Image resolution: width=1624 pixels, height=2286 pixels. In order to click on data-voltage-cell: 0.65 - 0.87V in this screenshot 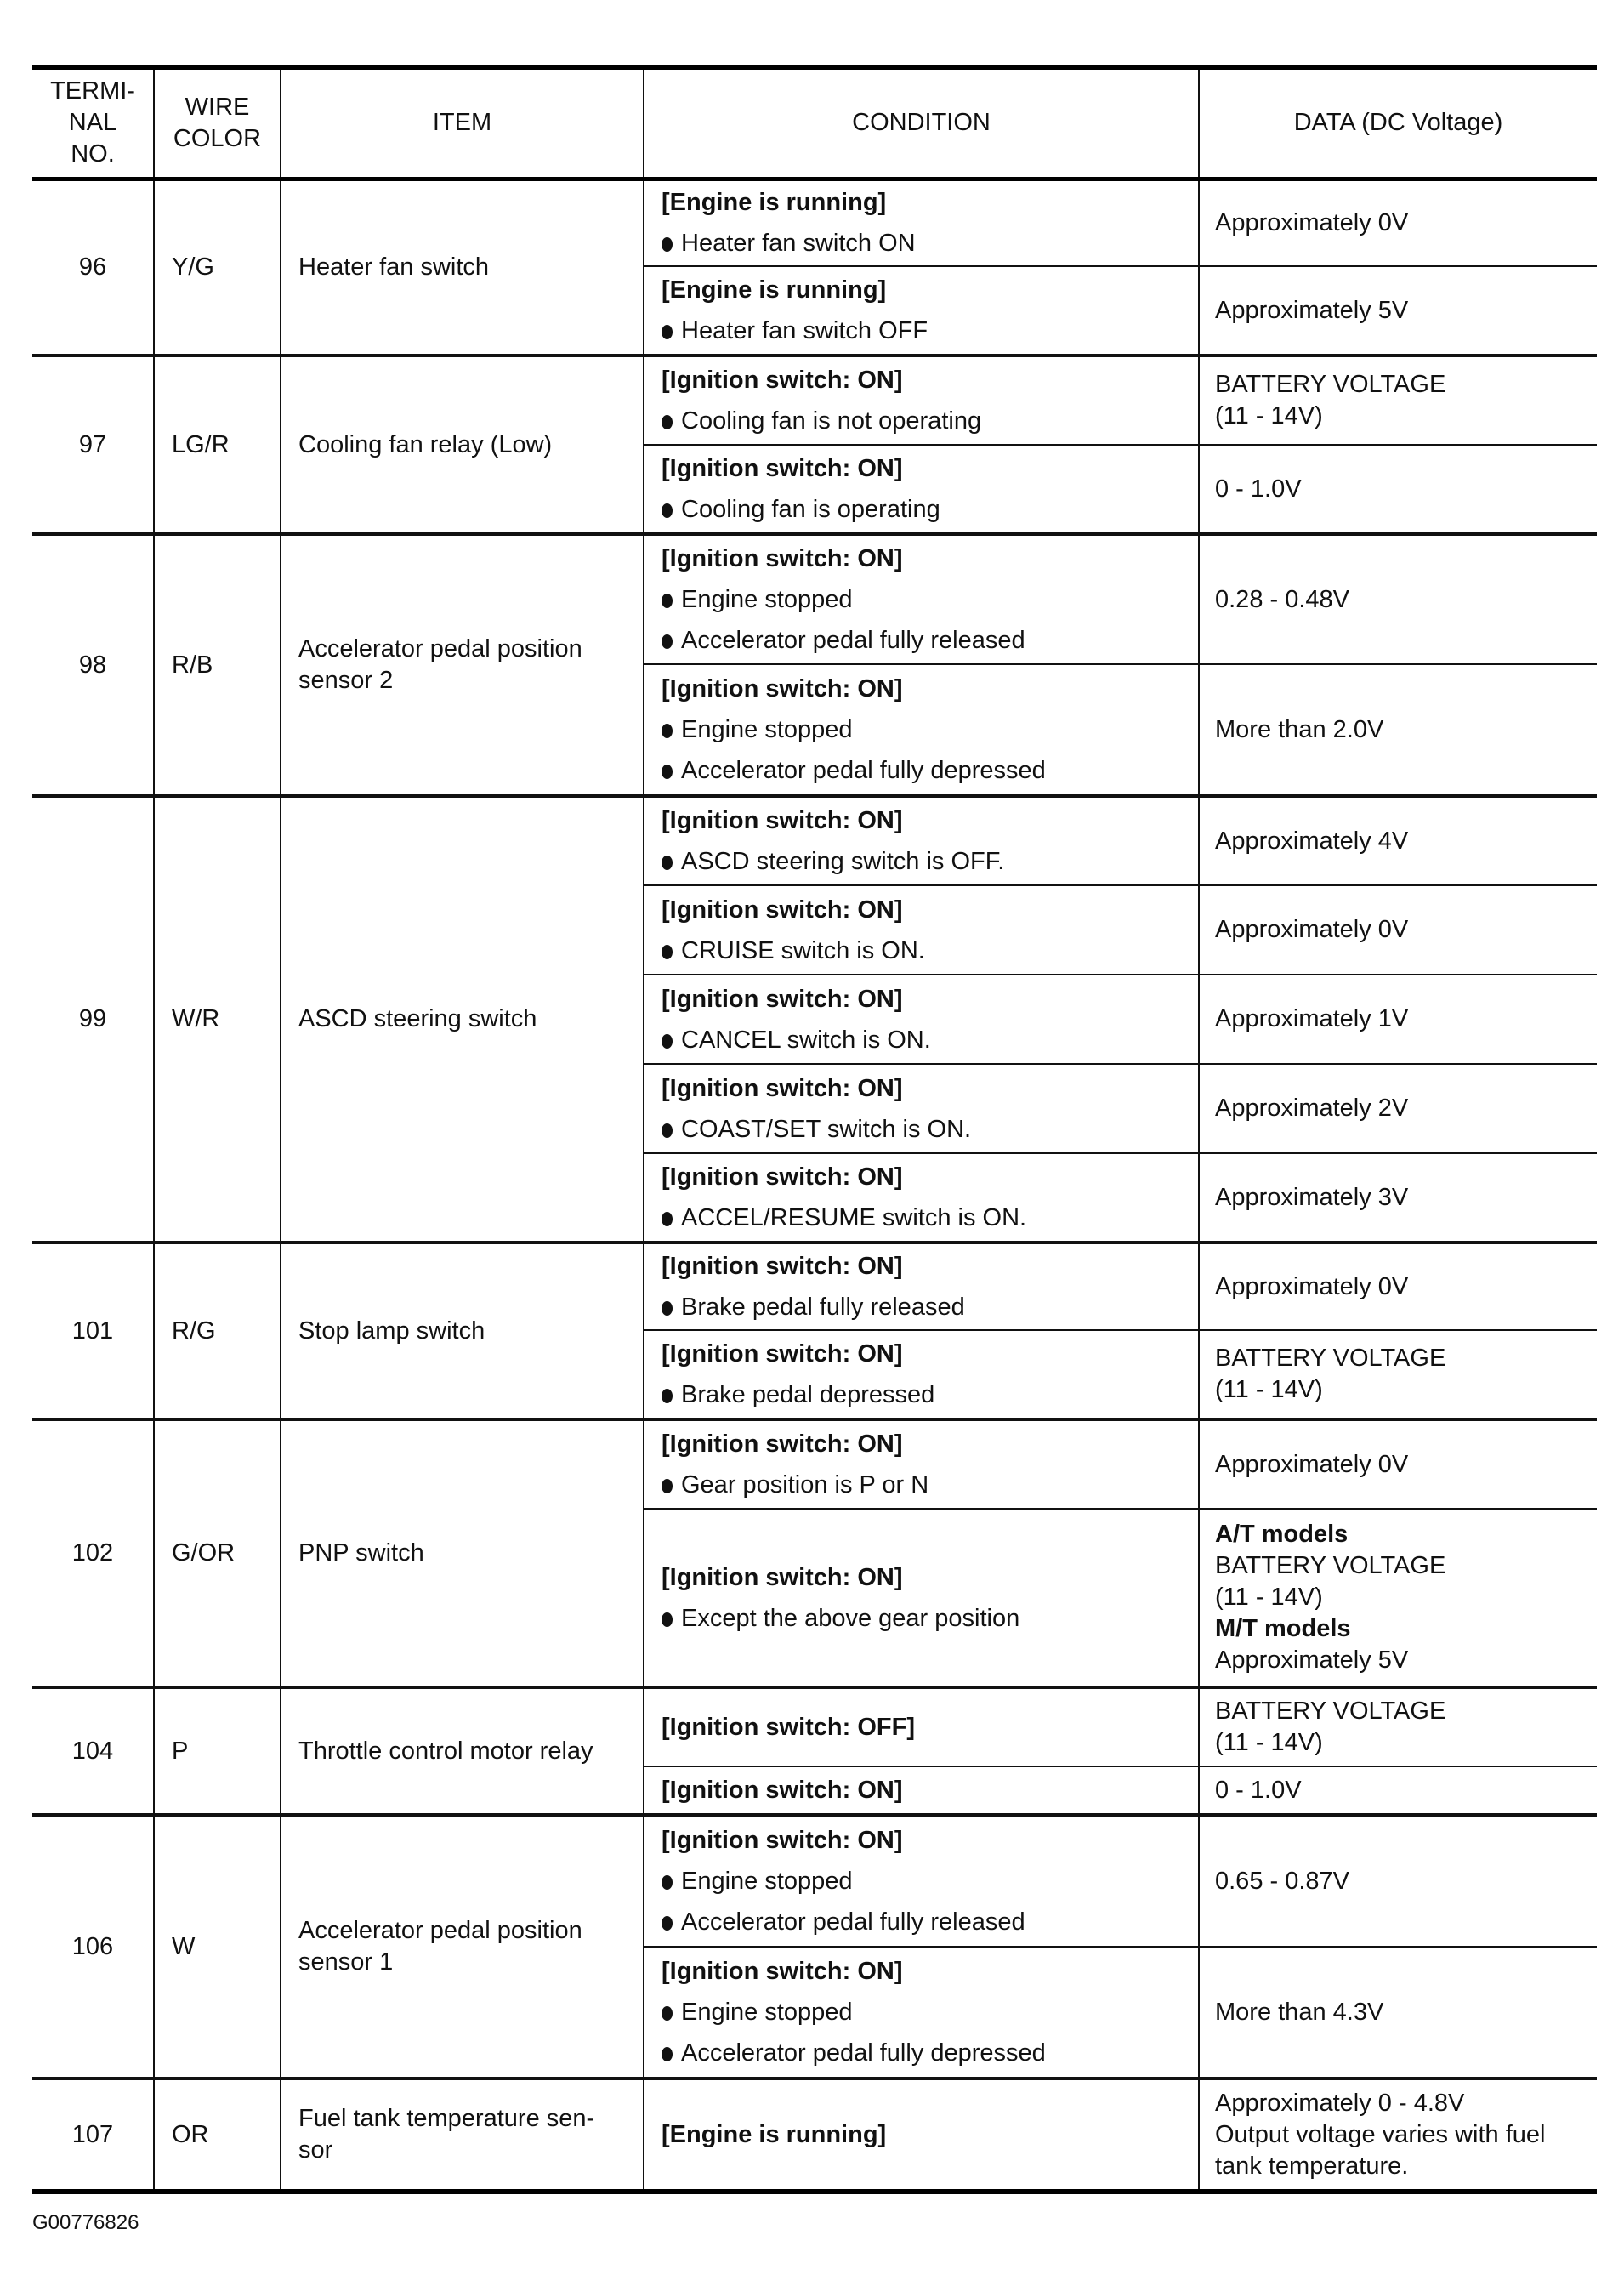, I will do `click(1397, 1880)`.